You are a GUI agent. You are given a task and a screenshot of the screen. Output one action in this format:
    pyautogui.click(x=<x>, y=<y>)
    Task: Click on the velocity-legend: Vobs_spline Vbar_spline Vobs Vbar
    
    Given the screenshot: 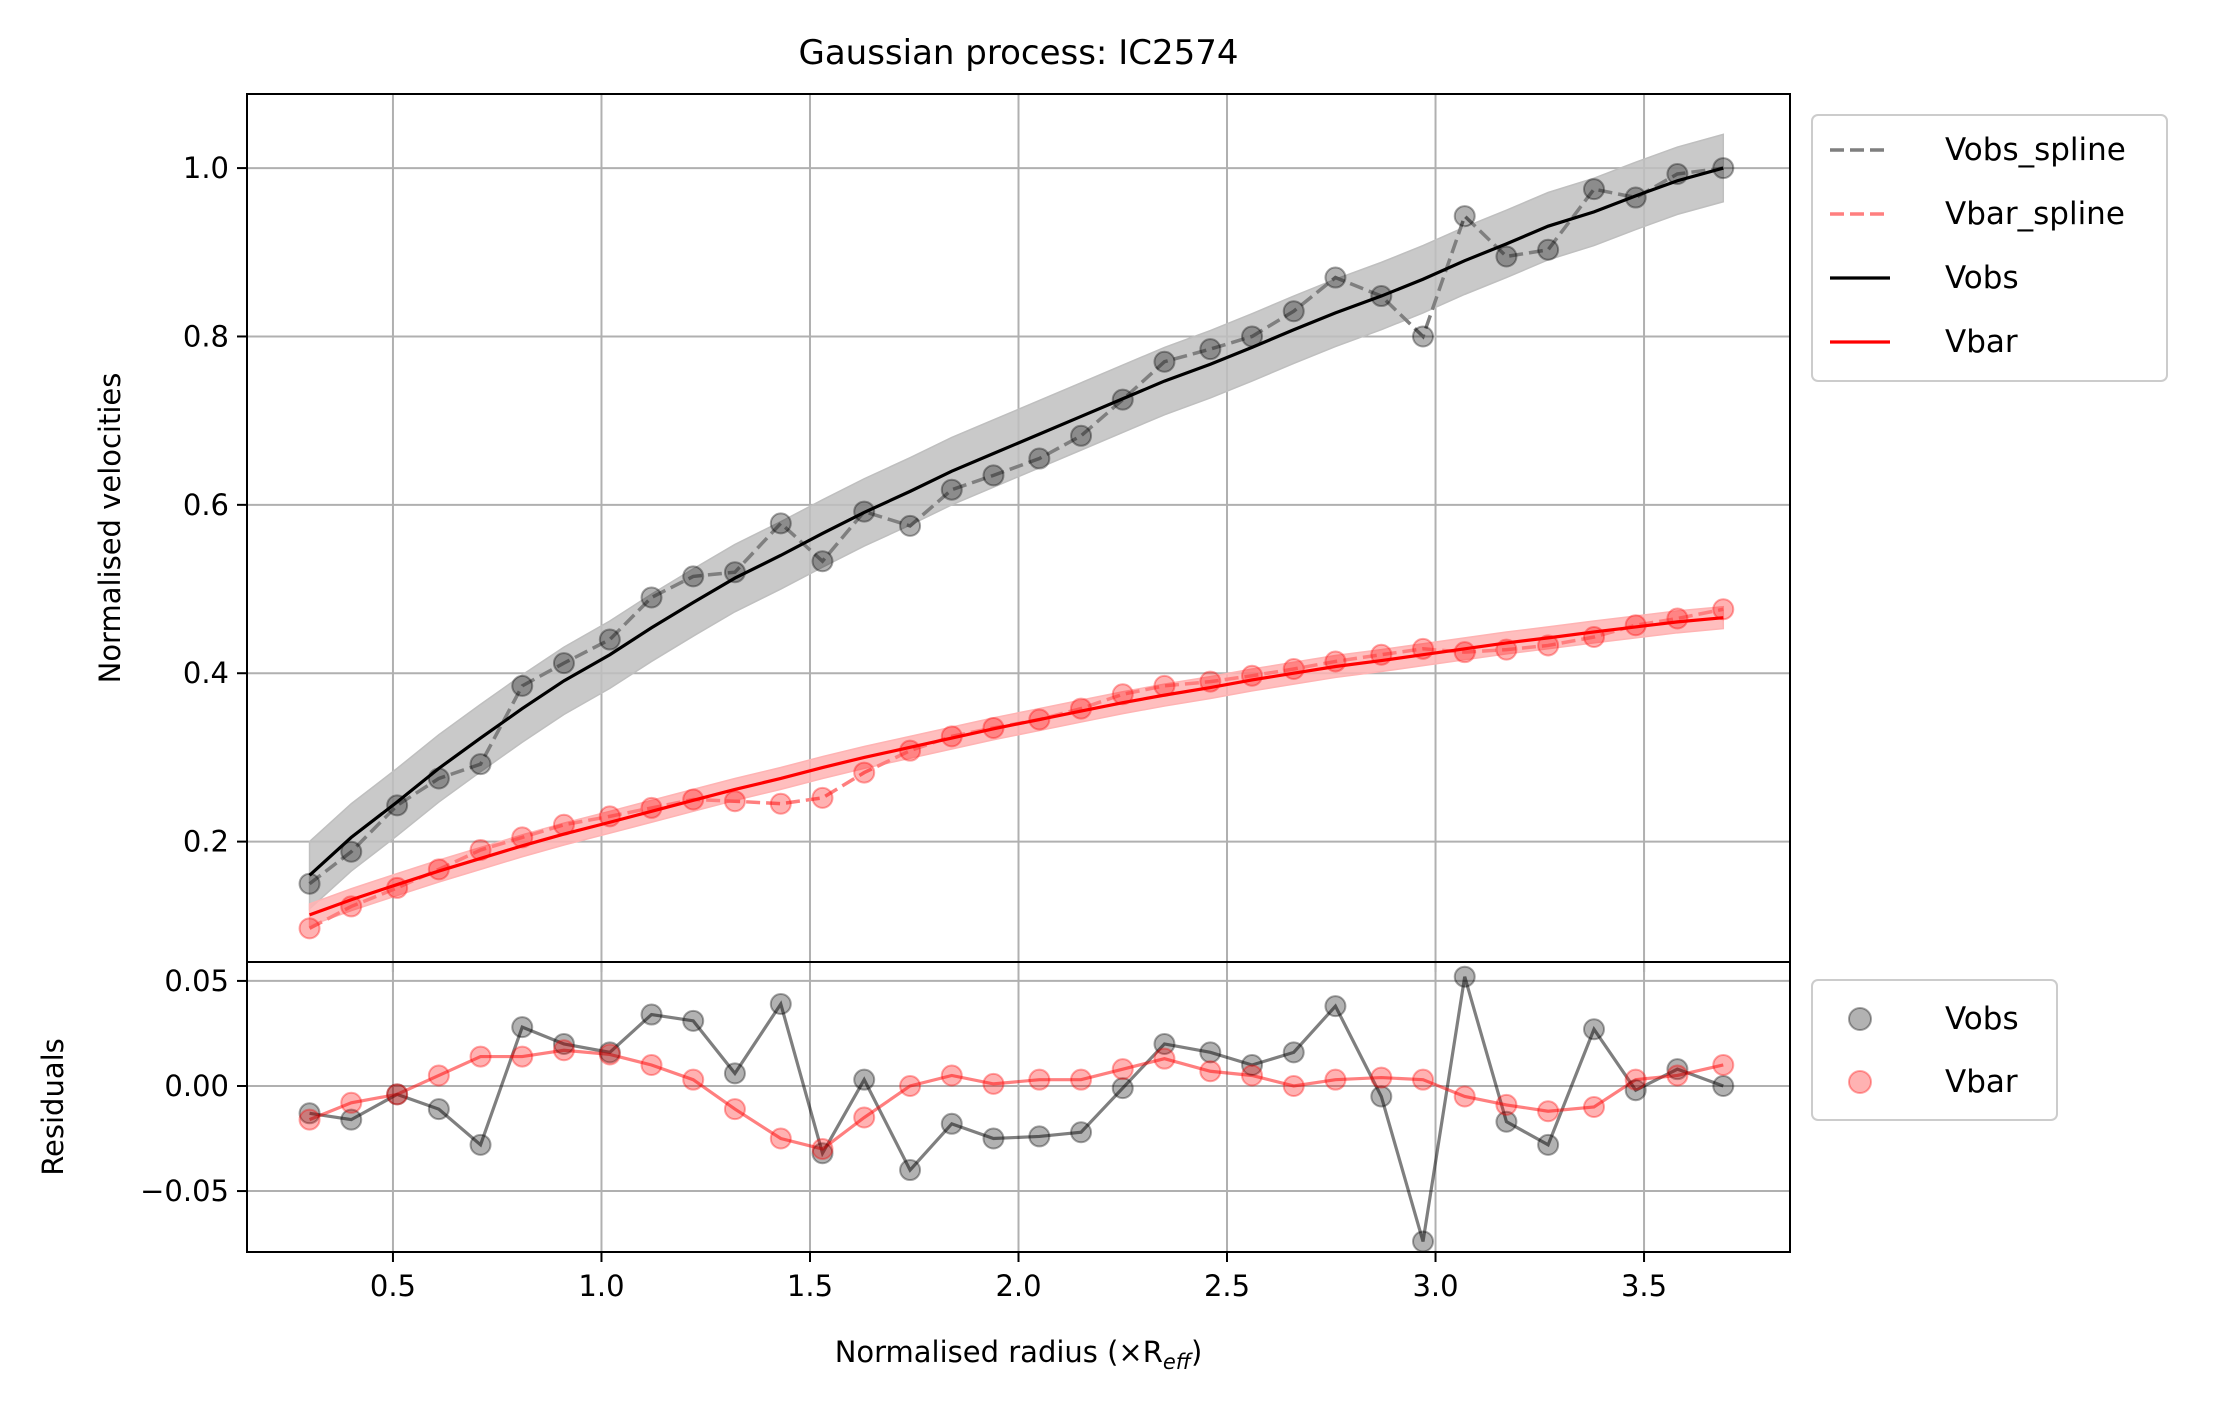 What is the action you would take?
    pyautogui.click(x=1989, y=248)
    